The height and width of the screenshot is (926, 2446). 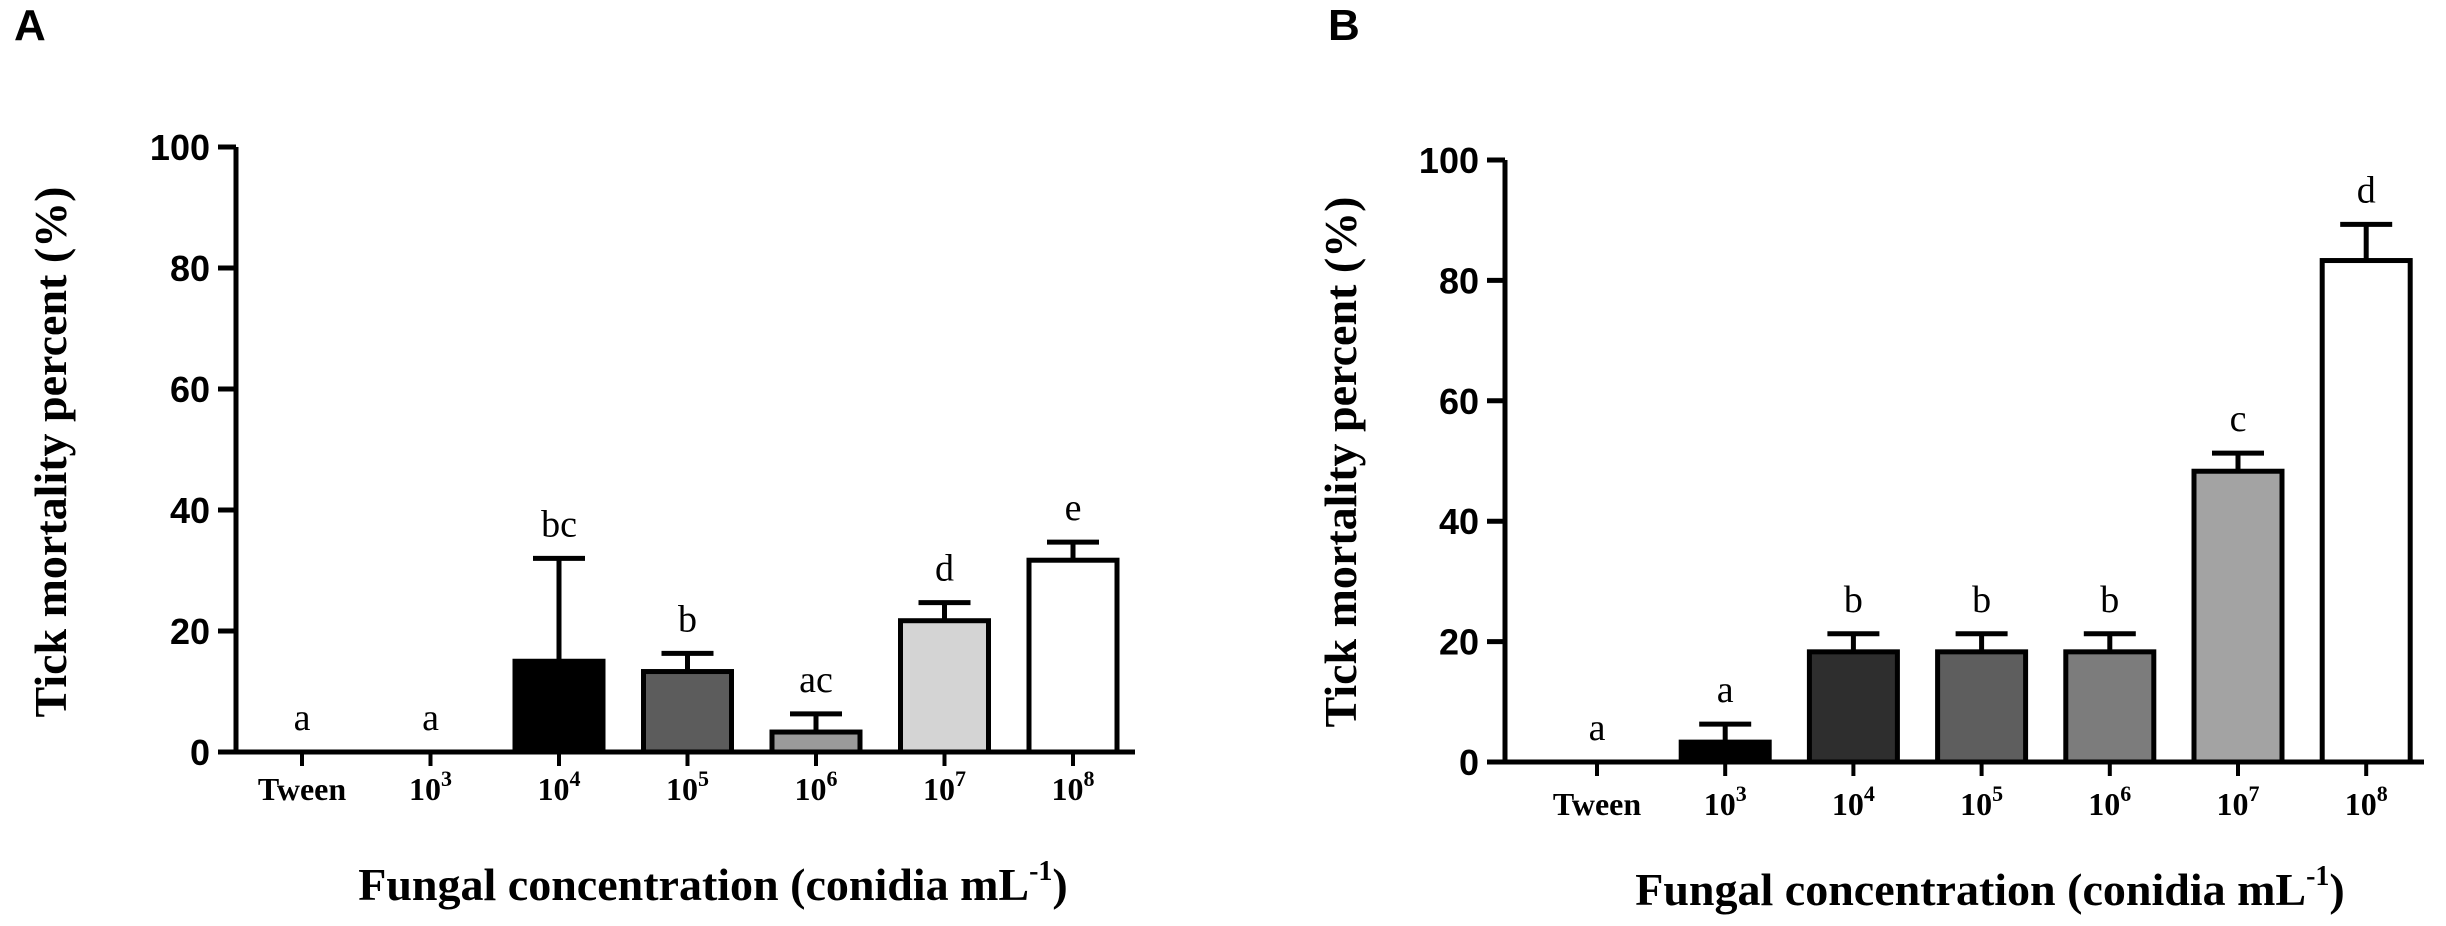 I want to click on panel-label: A, so click(x=30, y=25).